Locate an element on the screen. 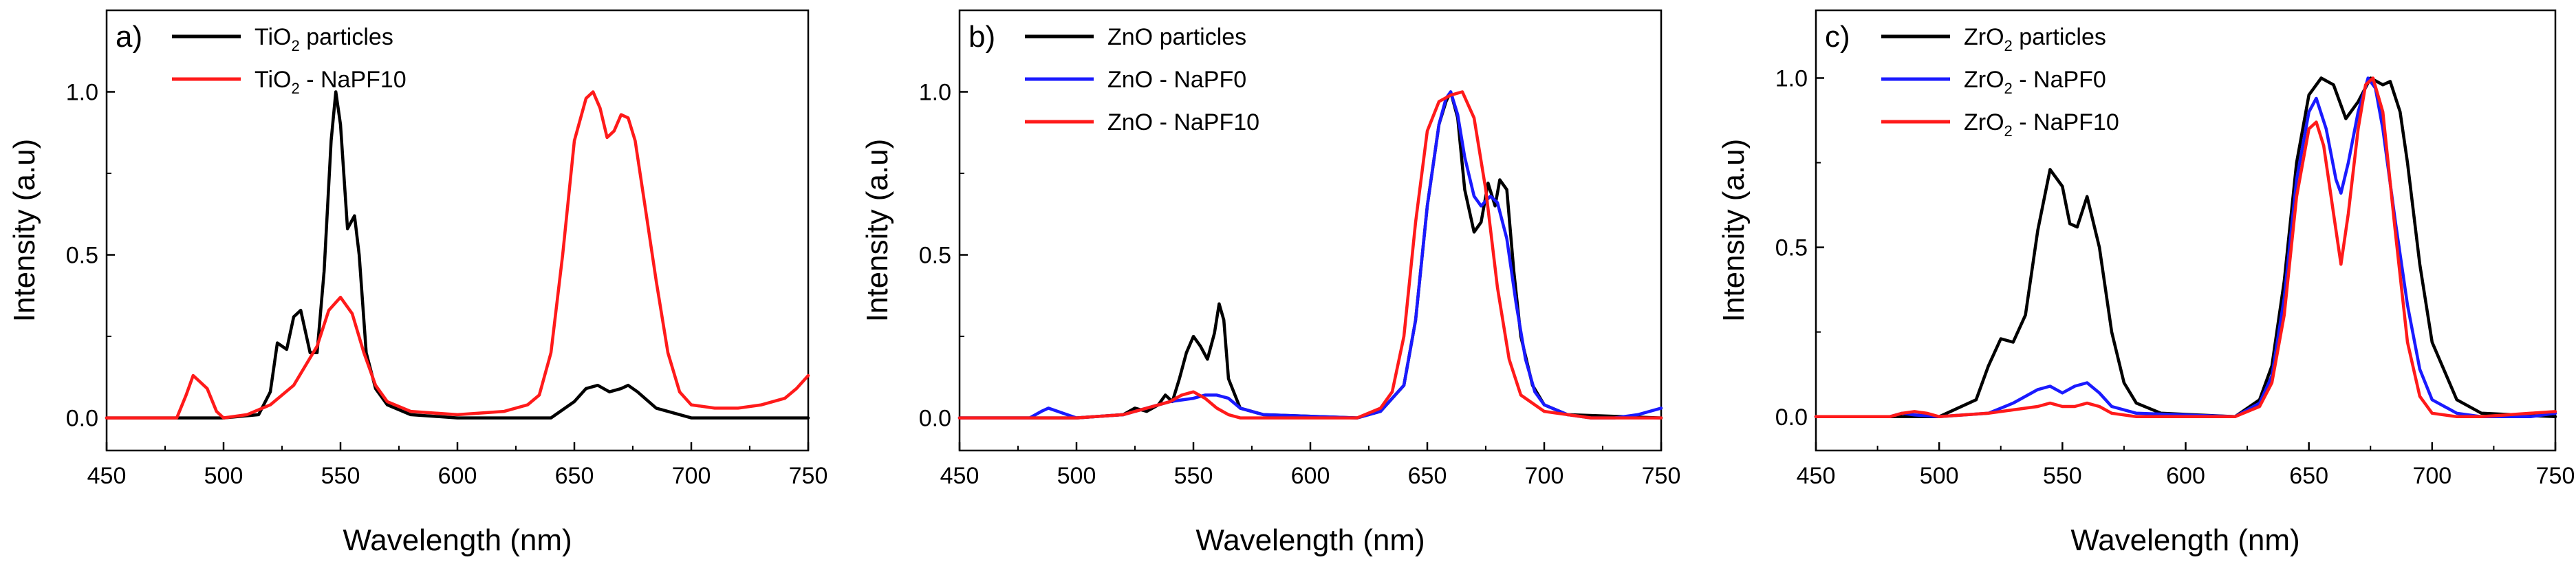  legend: TiO2 particles TiO2 - NaPF10 is located at coordinates (289, 60).